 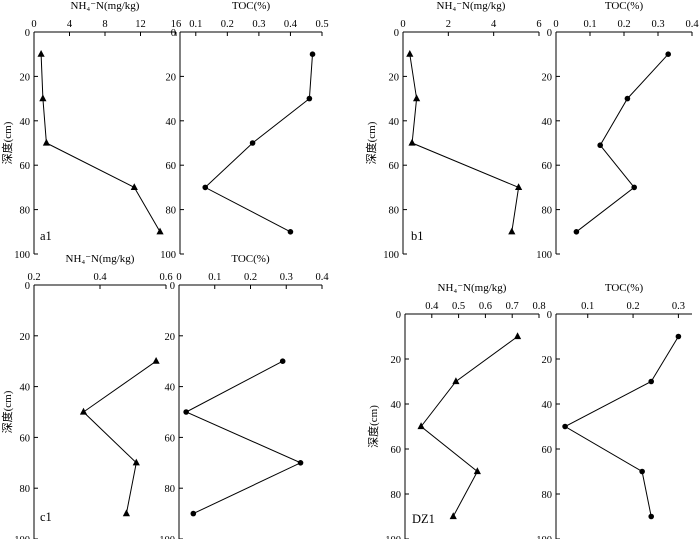 I want to click on x-tick-label: 0.5, so click(x=458, y=306).